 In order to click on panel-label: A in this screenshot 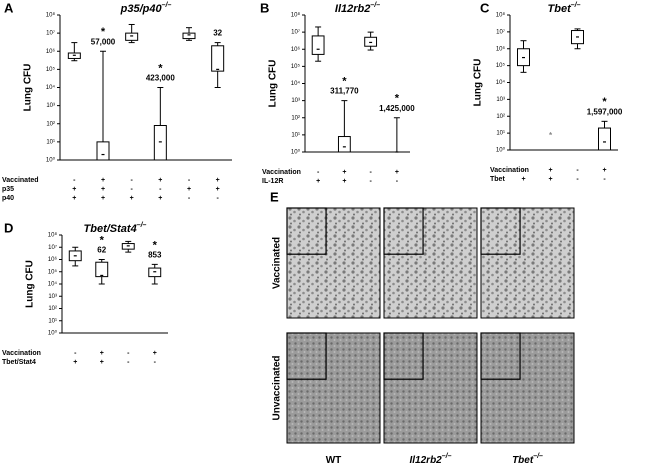, I will do `click(9, 7)`.